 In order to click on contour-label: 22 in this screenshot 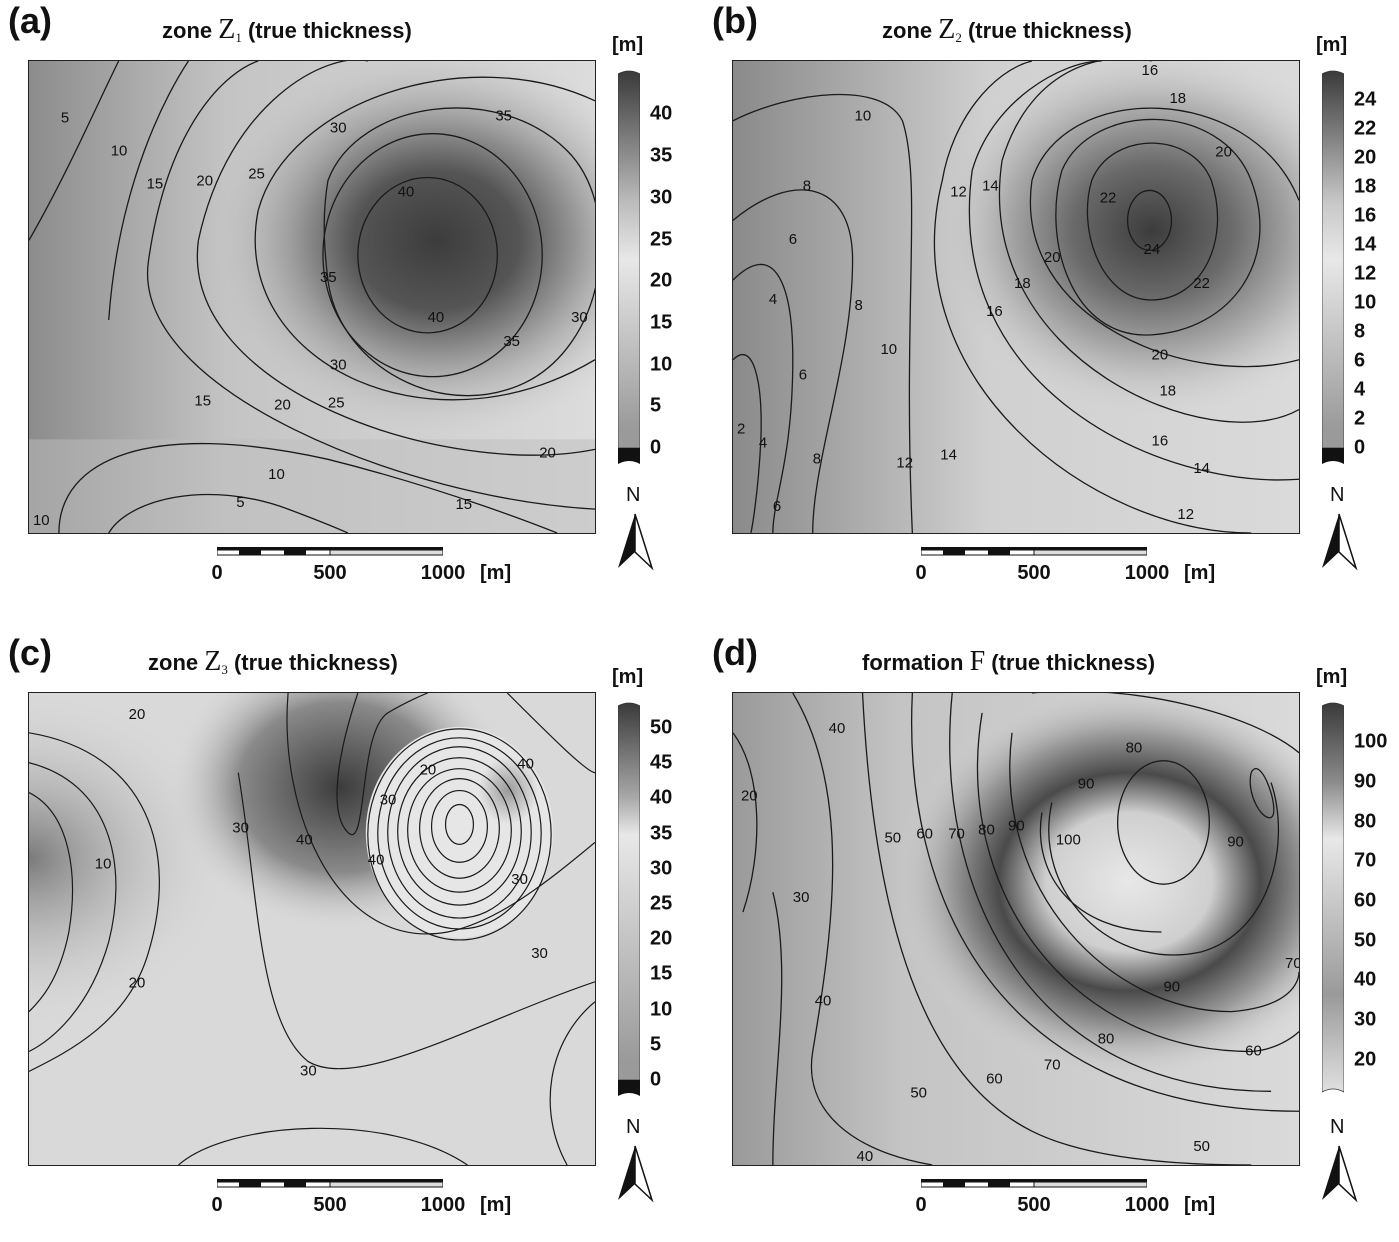, I will do `click(1108, 197)`.